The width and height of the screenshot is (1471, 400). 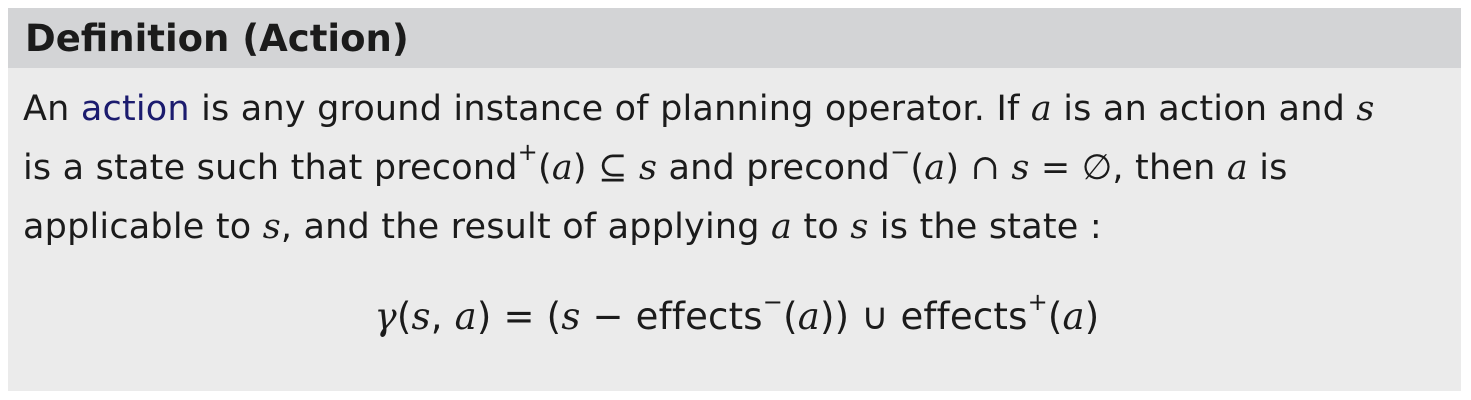 What do you see at coordinates (860, 316) in the screenshot?
I see `formula-op: )) ∪` at bounding box center [860, 316].